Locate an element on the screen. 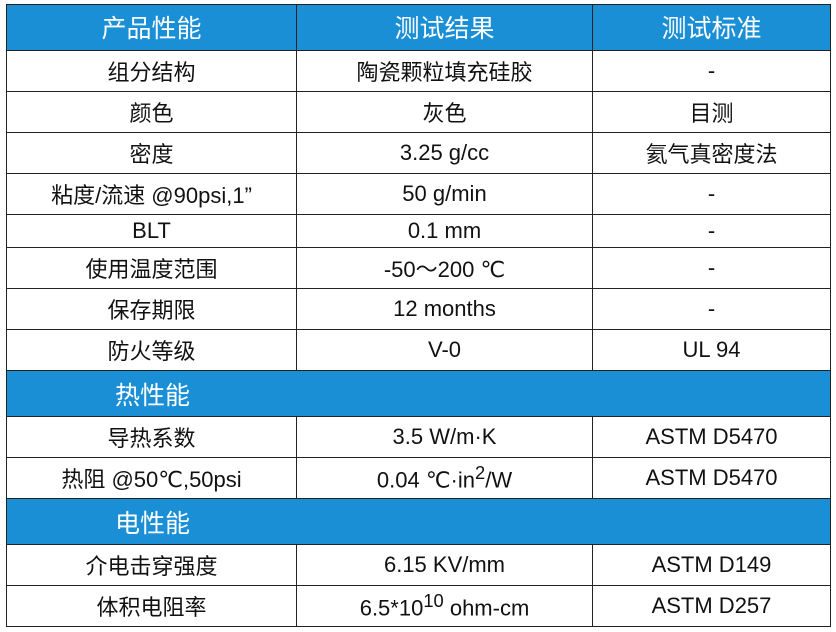 The height and width of the screenshot is (632, 836). standard-cell: 氦气真密度法 is located at coordinates (711, 152).